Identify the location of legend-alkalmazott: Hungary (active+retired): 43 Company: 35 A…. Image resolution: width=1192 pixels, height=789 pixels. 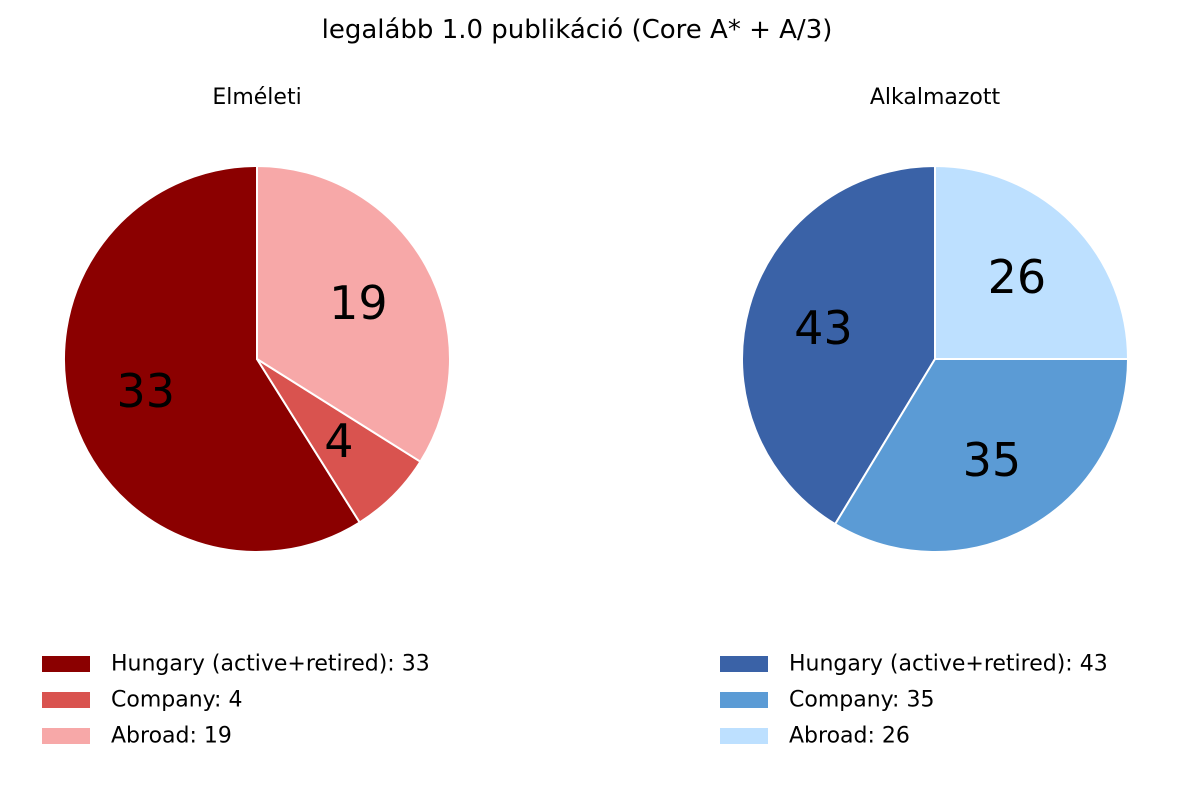
(914, 700).